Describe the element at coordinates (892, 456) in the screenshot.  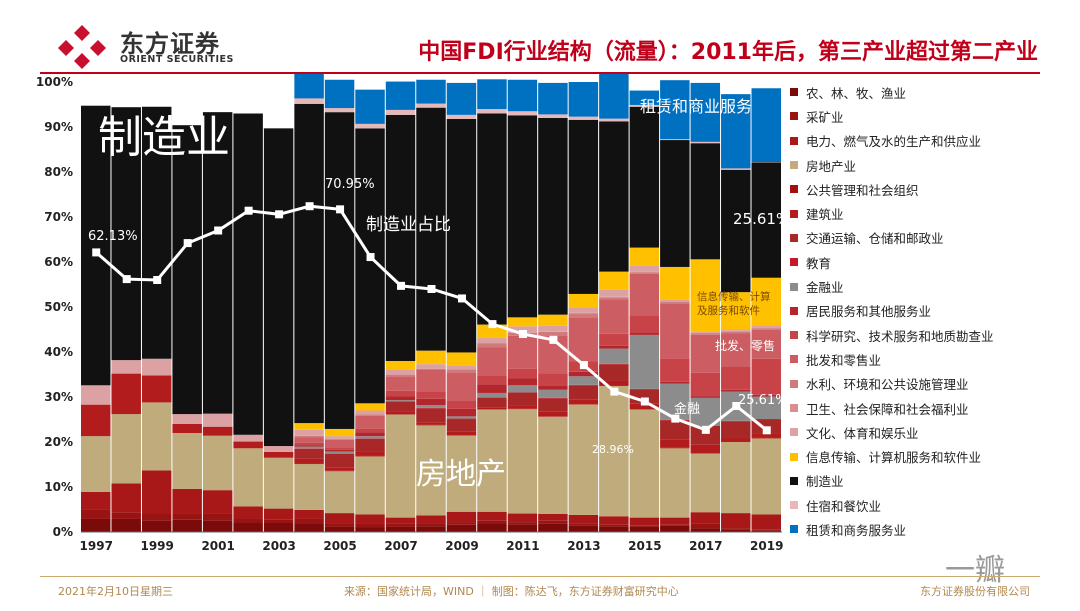
I see `legend-item: 信息传输、计算机服务和软件业` at that location.